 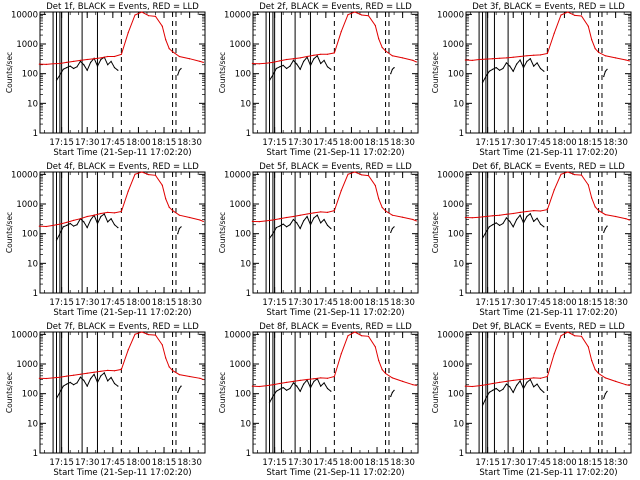 What do you see at coordinates (435, 72) in the screenshot?
I see `y-axis-label: Counts/sec` at bounding box center [435, 72].